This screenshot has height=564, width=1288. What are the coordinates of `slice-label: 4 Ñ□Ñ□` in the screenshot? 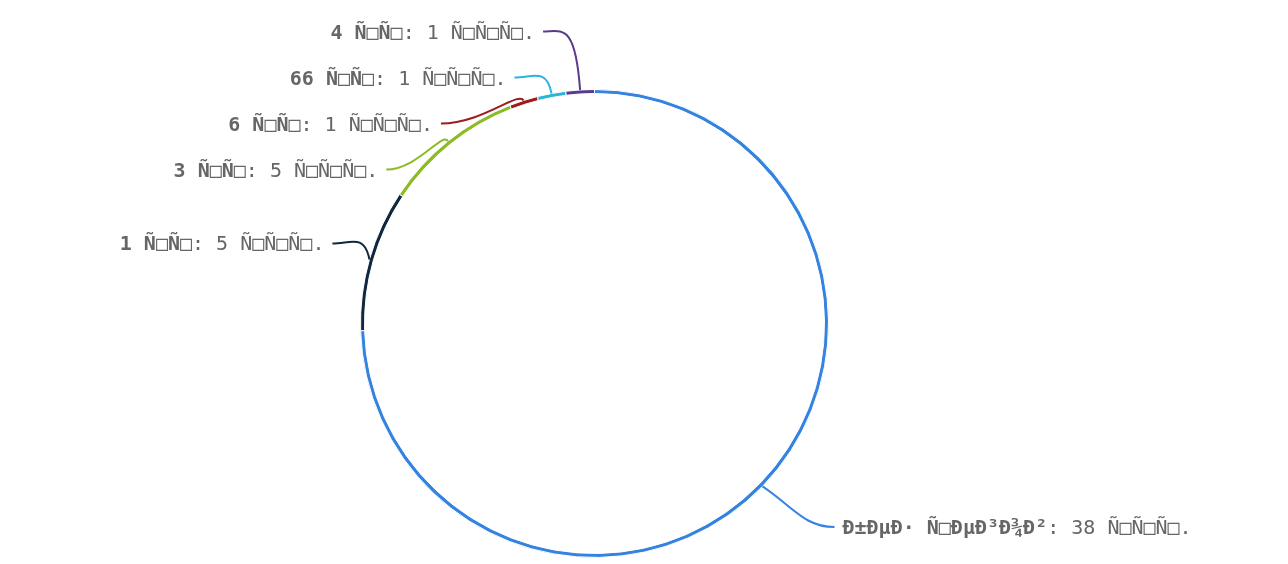 It's located at (366, 31).